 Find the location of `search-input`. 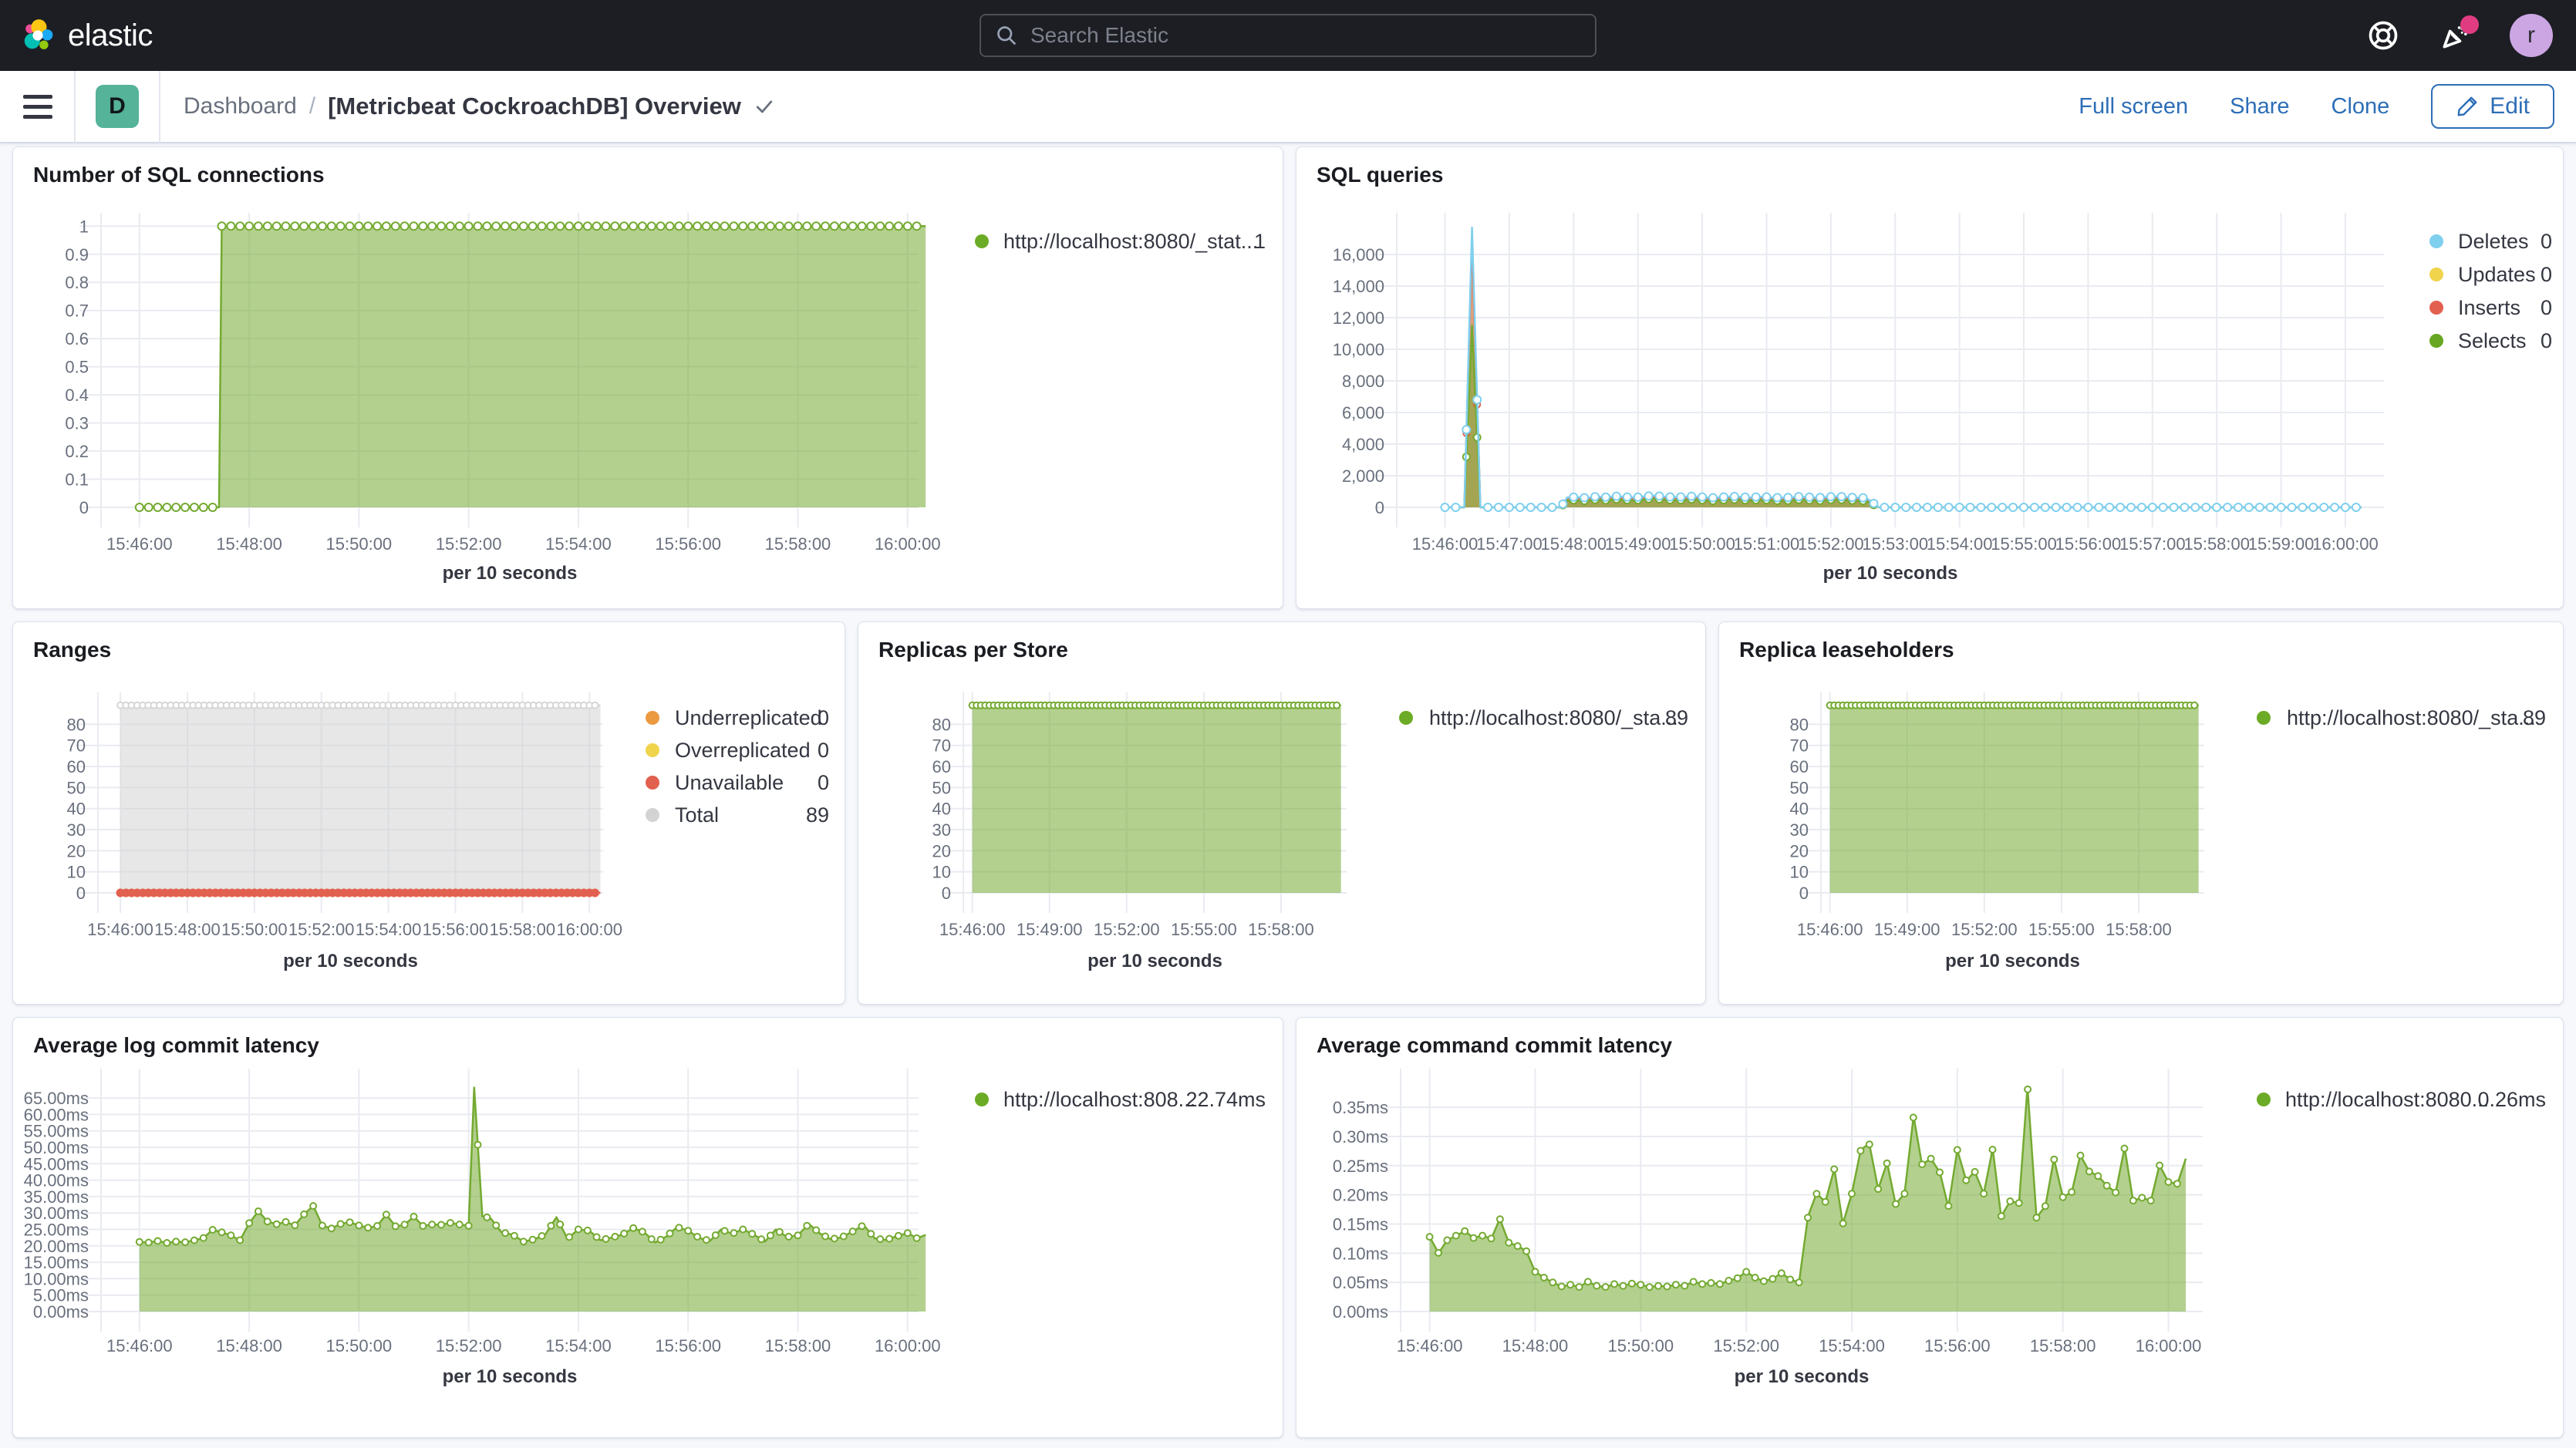

search-input is located at coordinates (1305, 35).